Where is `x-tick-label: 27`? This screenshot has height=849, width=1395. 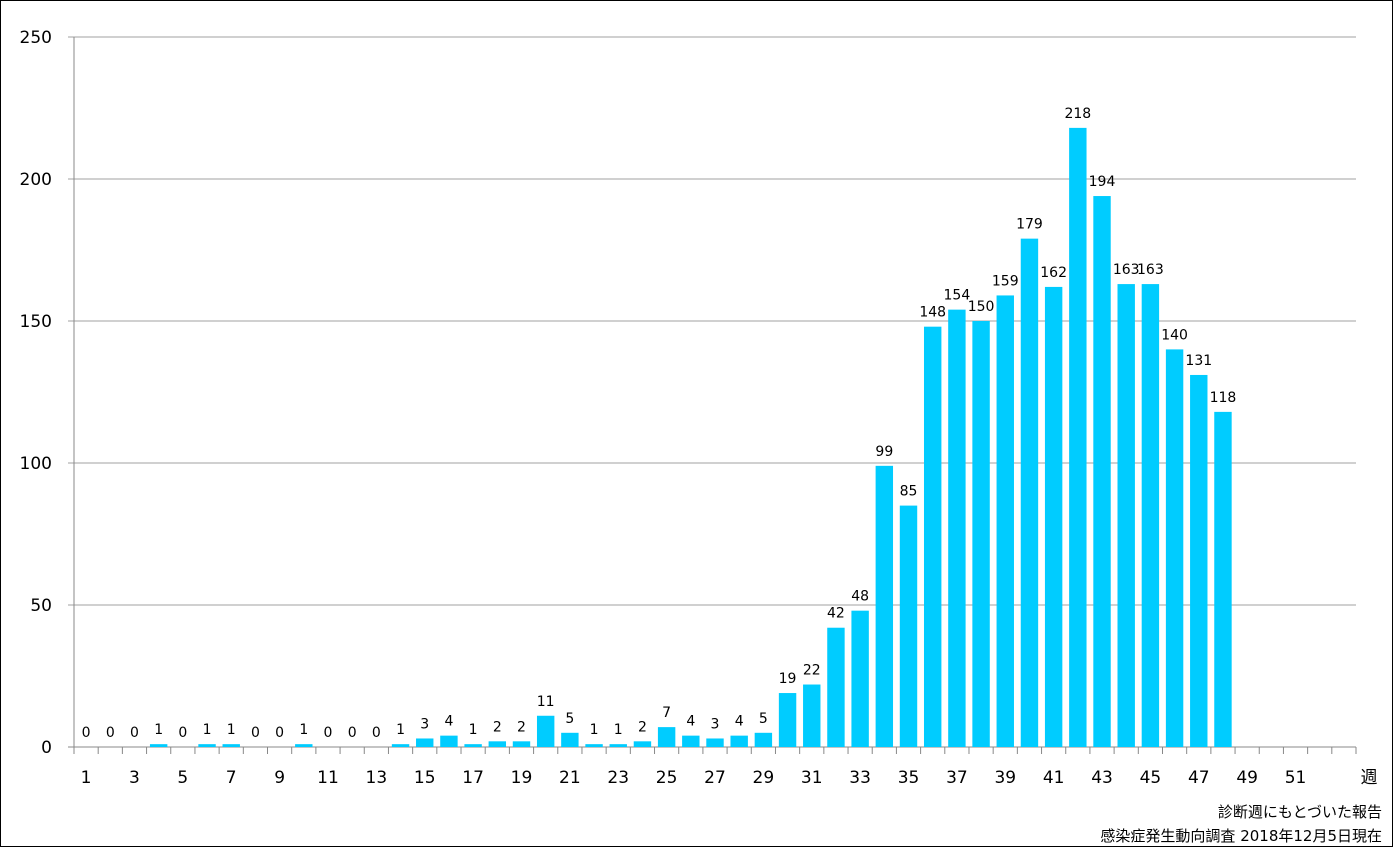 x-tick-label: 27 is located at coordinates (715, 778).